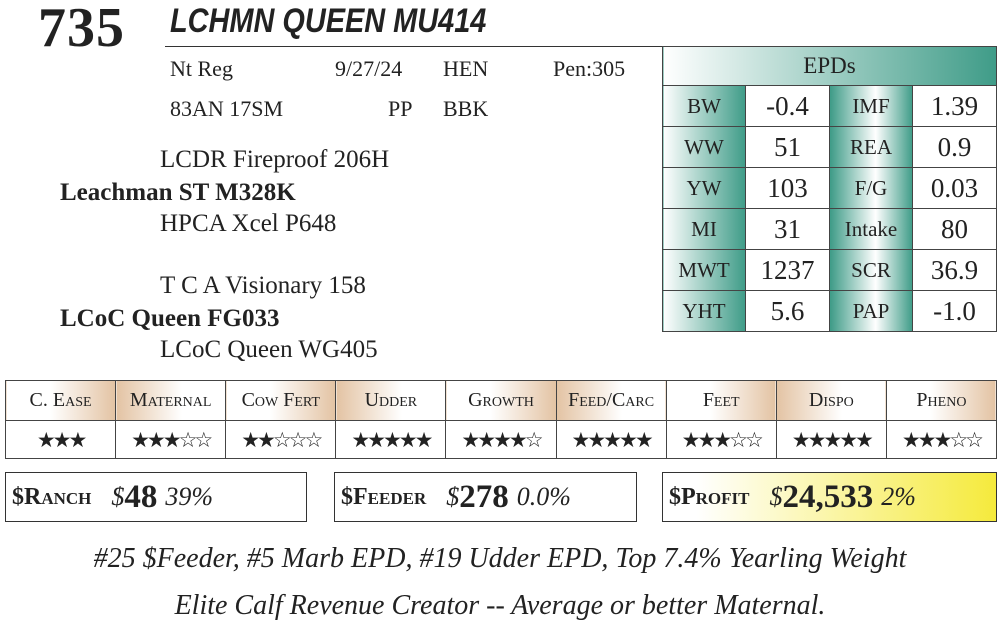 Image resolution: width=1000 pixels, height=639 pixels. Describe the element at coordinates (543, 496) in the screenshot. I see `feeder-percentile: 0.0%` at that location.